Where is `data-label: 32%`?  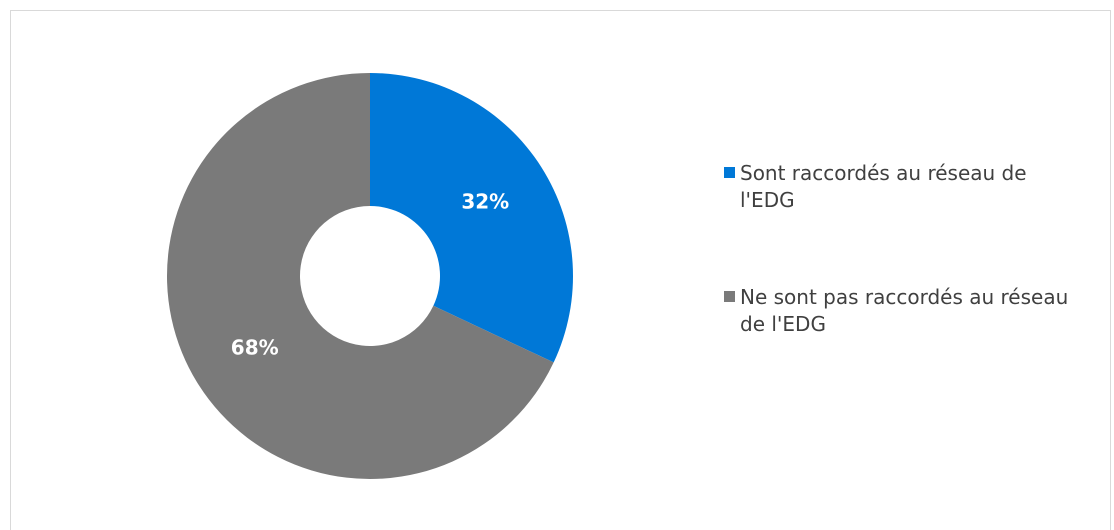
data-label: 32% is located at coordinates (485, 201).